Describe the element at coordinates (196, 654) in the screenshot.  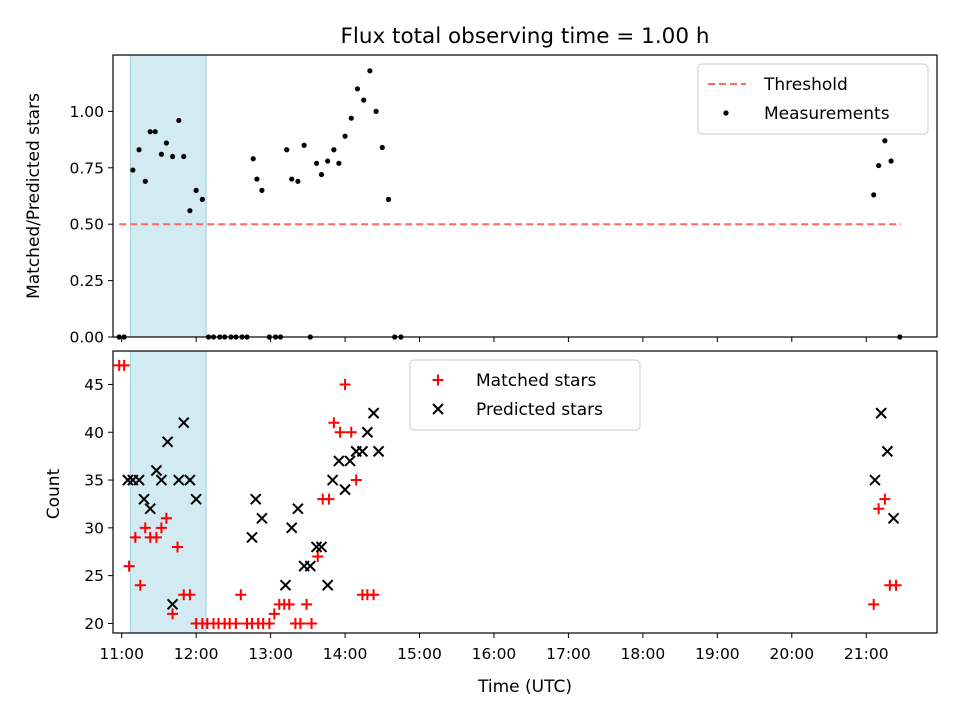
I see `x-tick-label: 12:00` at that location.